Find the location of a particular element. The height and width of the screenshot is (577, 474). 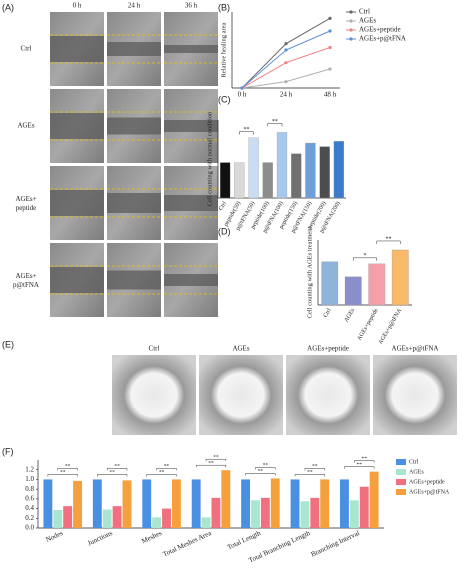

y-axis-label: Relative healing area is located at coordinates (223, 49).